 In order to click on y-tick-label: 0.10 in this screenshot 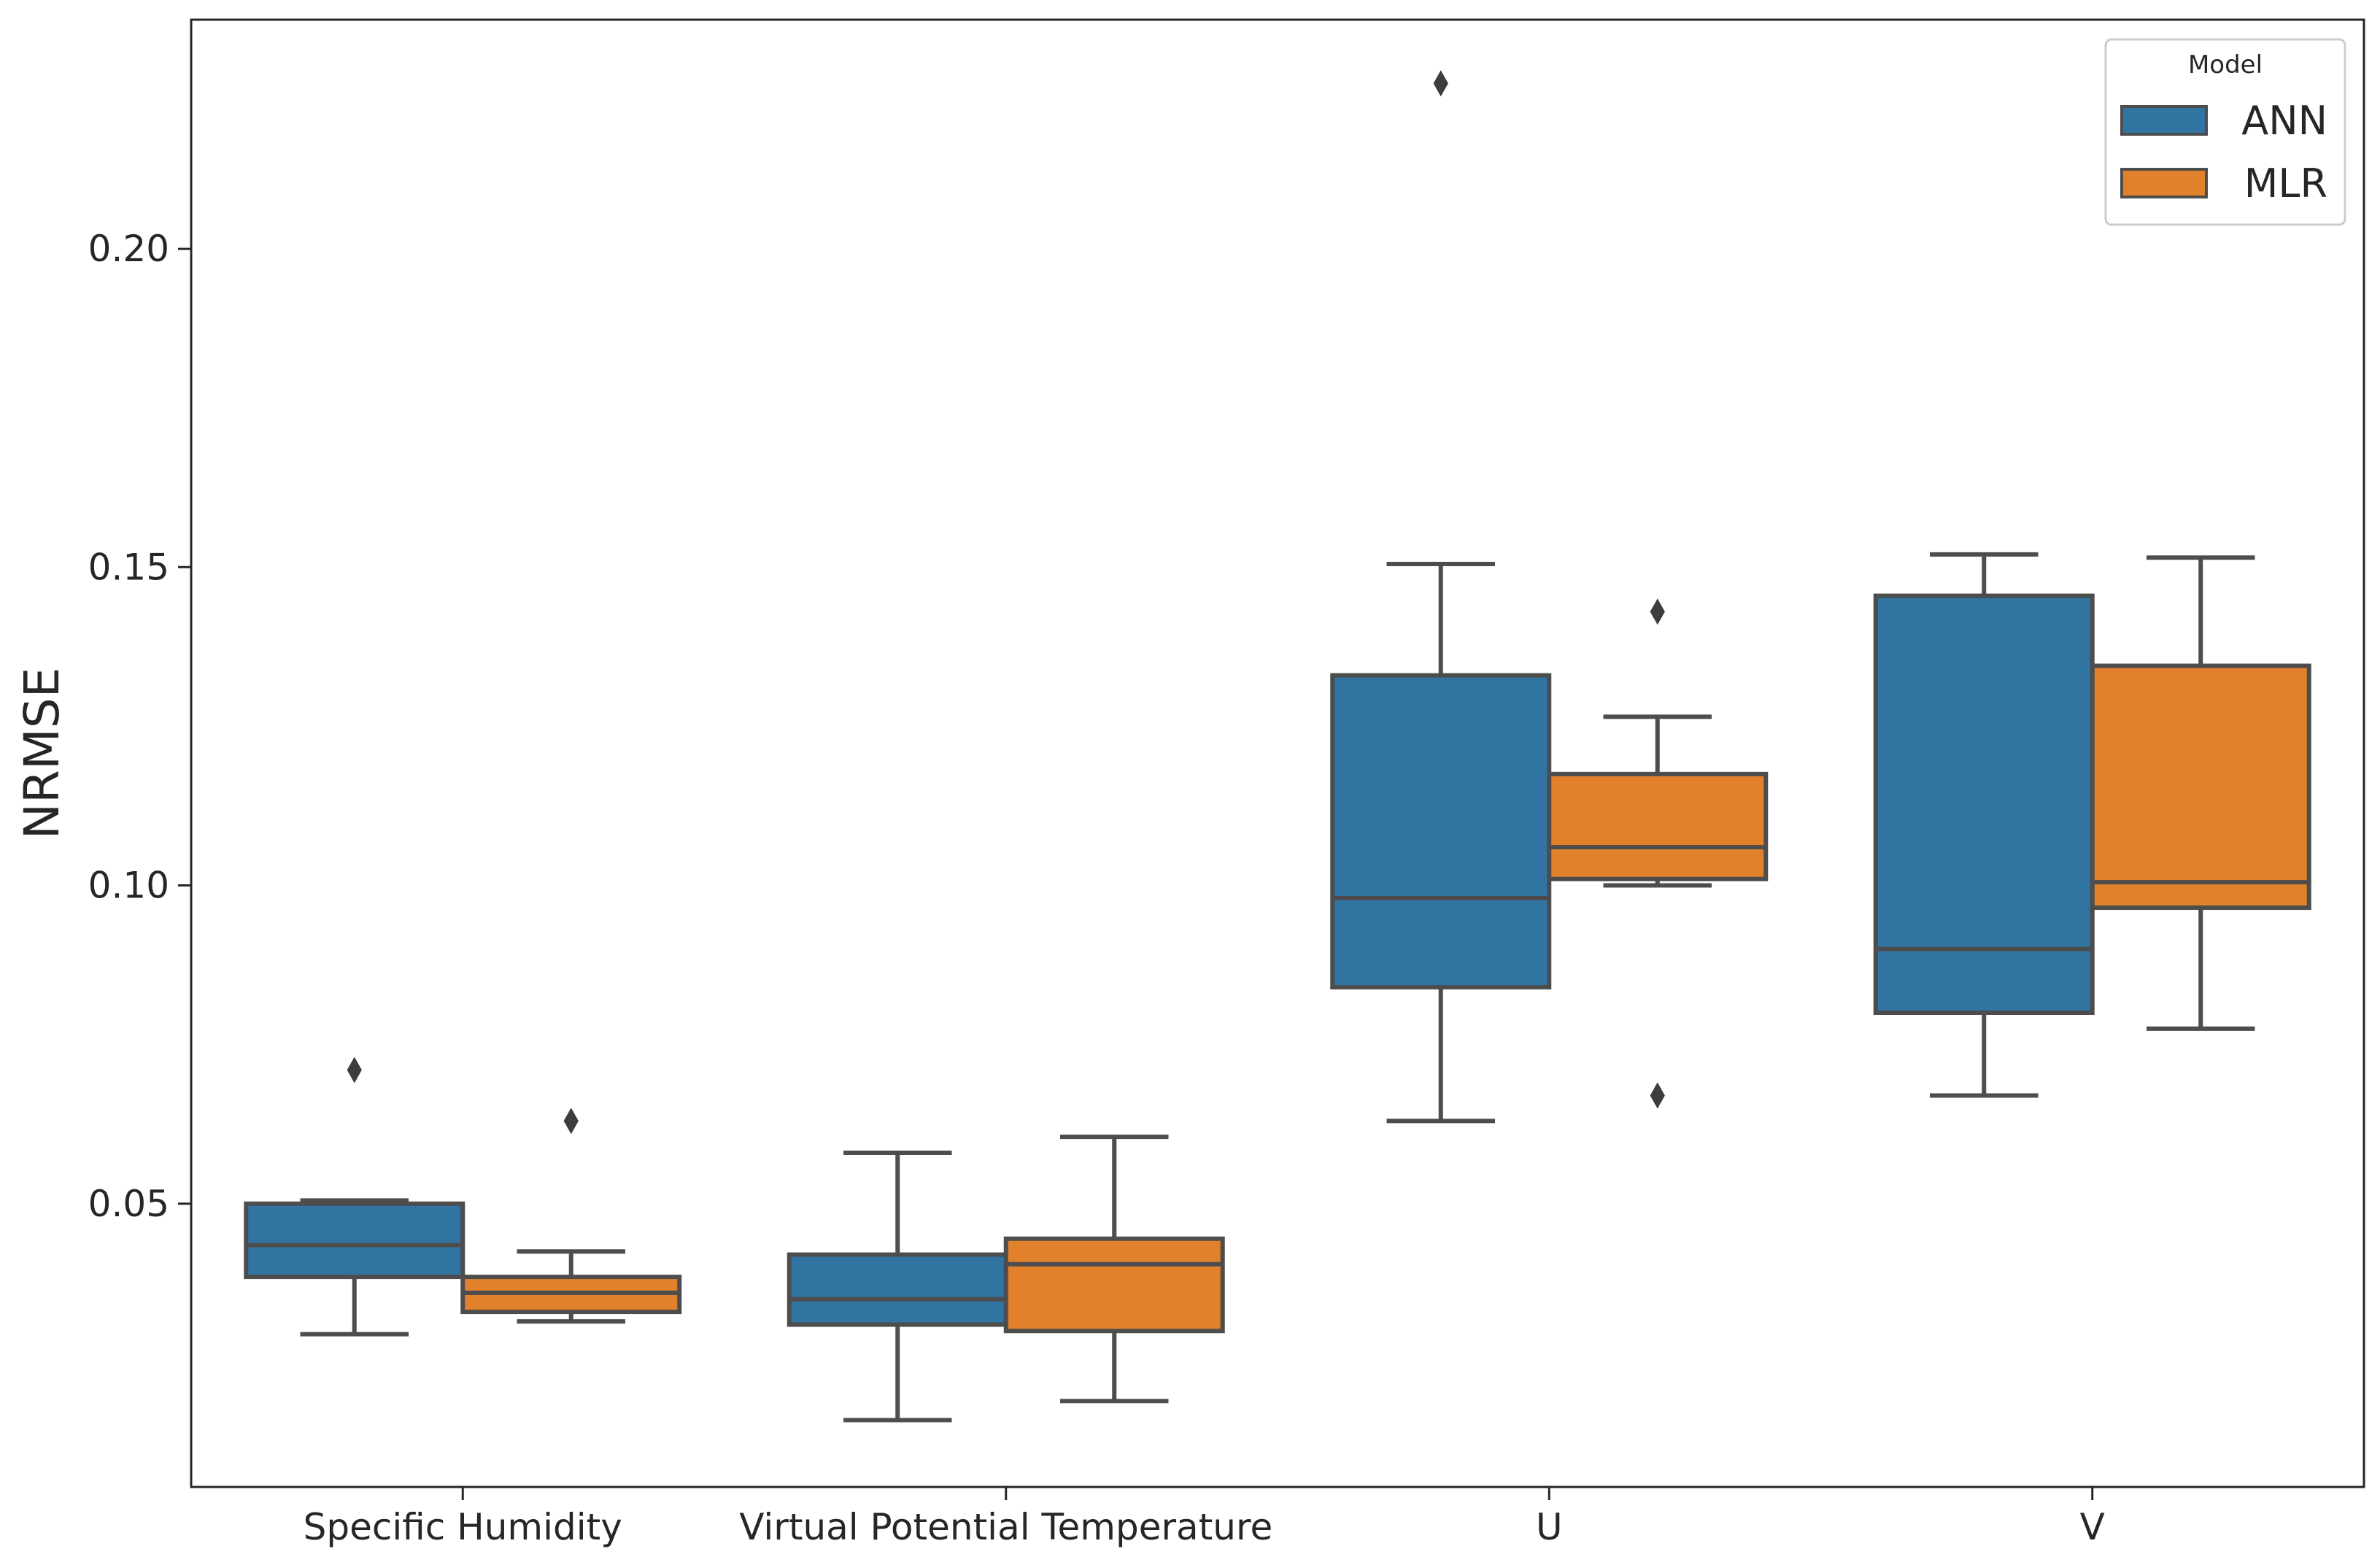, I will do `click(128, 886)`.